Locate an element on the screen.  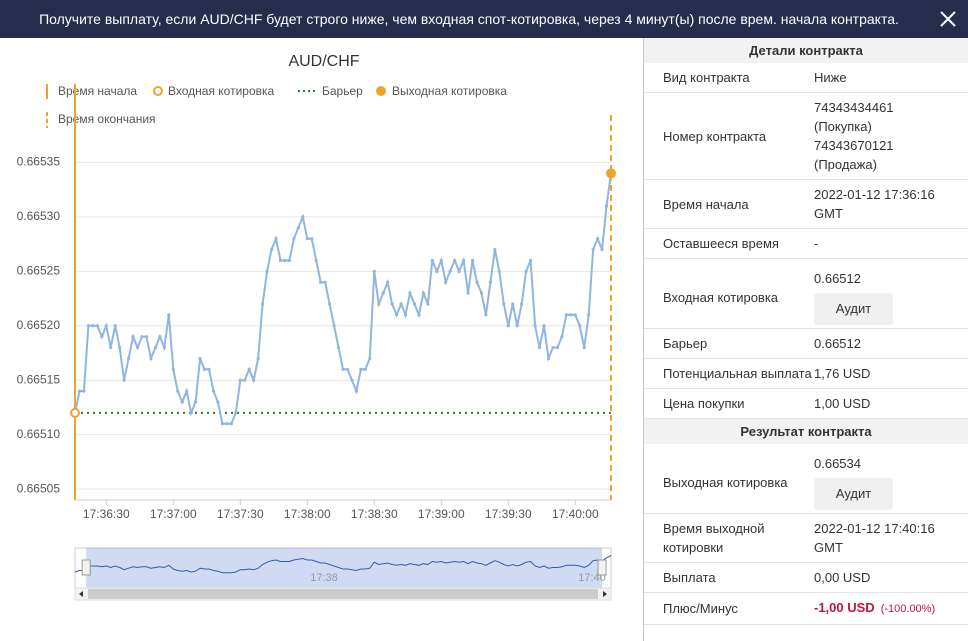
detail-row: Потенциальная выплата 1,76 USD is located at coordinates (806, 374).